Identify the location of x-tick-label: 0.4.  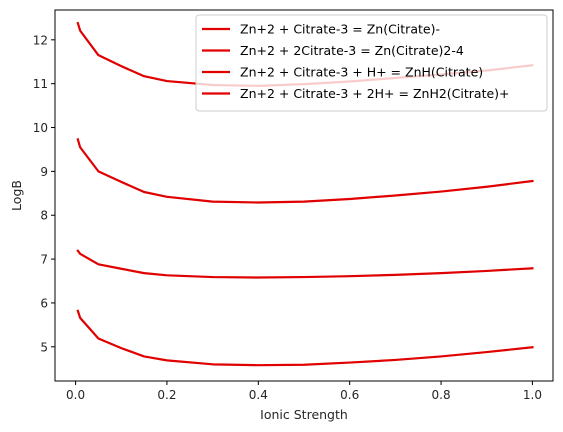
(258, 395).